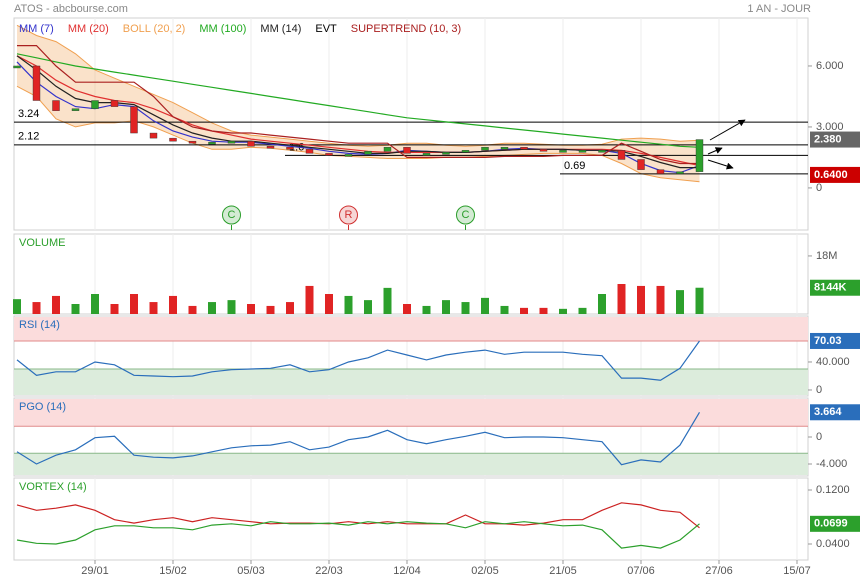 The image size is (860, 580). What do you see at coordinates (406, 29) in the screenshot?
I see `legend-entry: SUPERTREND (10, 3)` at bounding box center [406, 29].